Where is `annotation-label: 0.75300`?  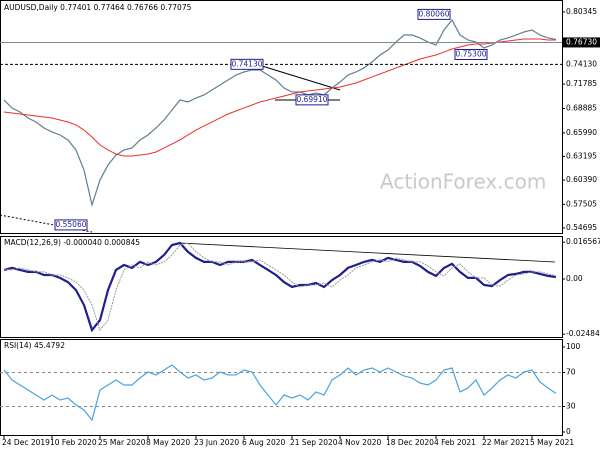 annotation-label: 0.75300 is located at coordinates (470, 53).